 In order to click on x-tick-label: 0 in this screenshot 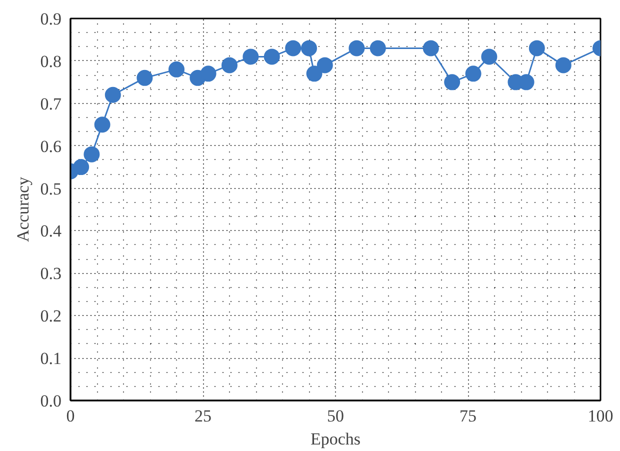, I will do `click(70, 416)`.